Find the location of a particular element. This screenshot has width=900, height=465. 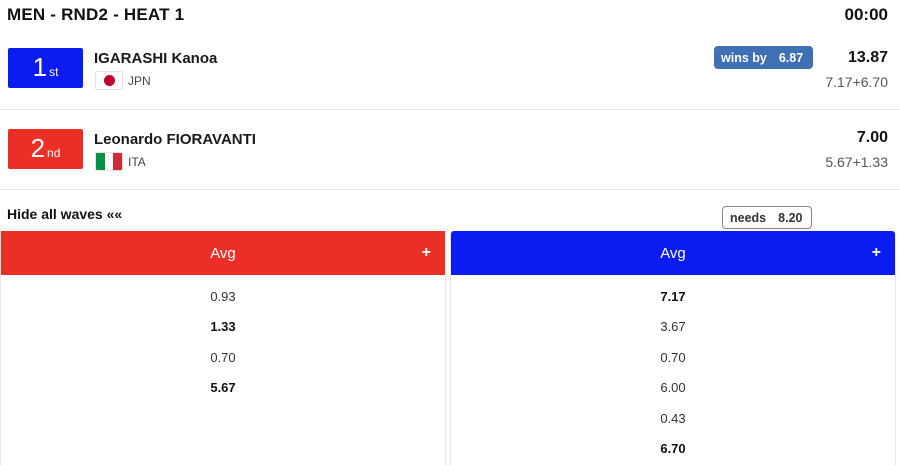

wins-by-badge: wins by 6.87 is located at coordinates (763, 57).